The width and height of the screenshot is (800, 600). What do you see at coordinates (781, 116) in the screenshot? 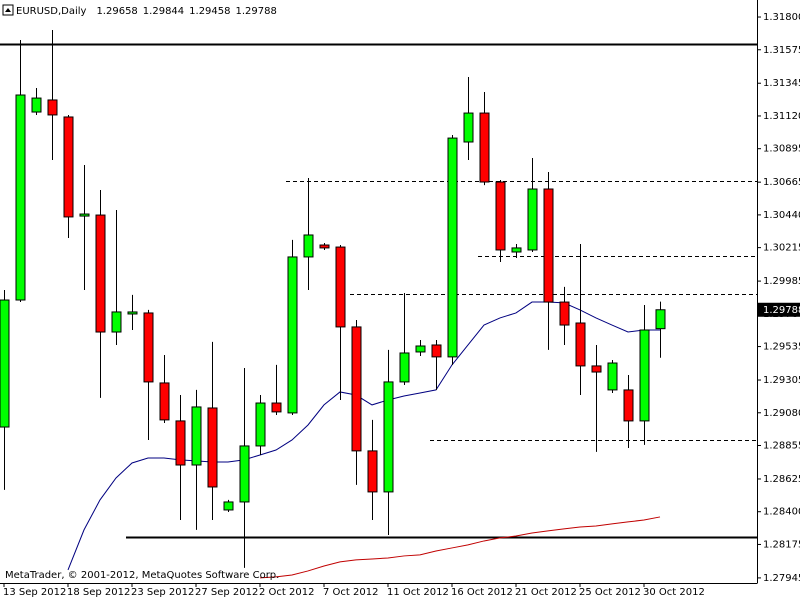
I see `y-tick-label: 1.31120` at bounding box center [781, 116].